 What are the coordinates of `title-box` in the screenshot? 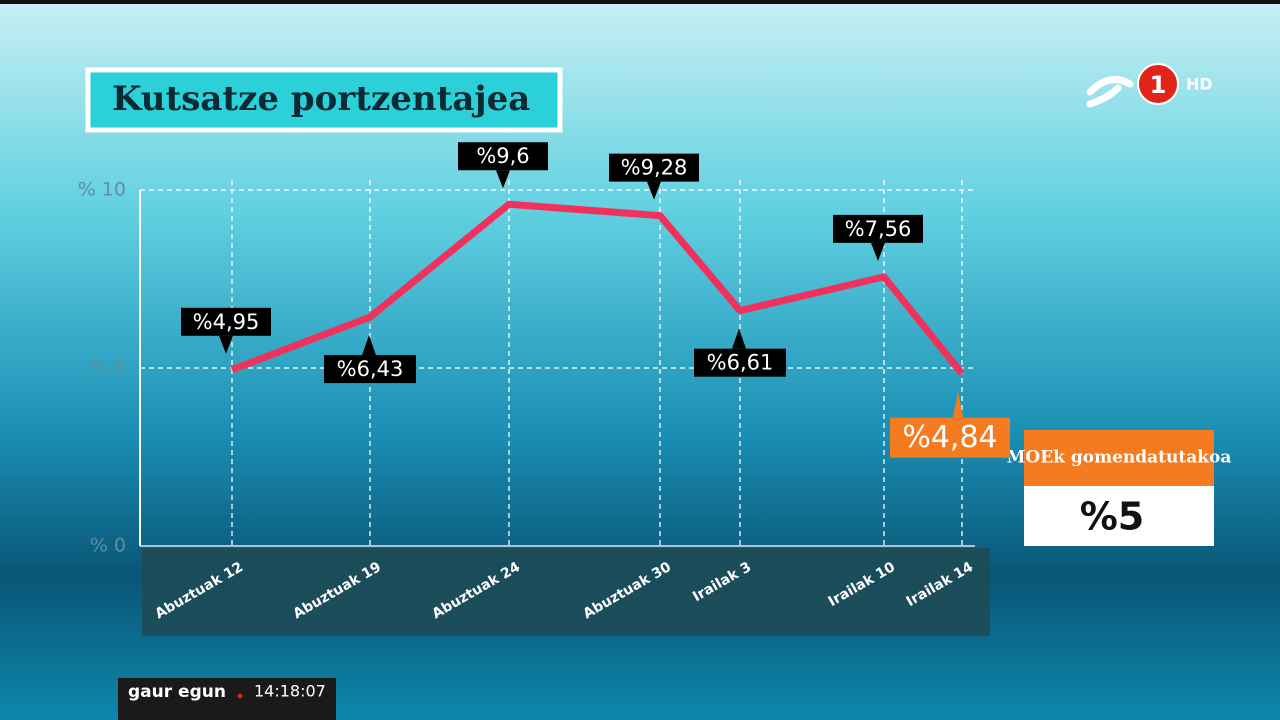 It's located at (324, 100).